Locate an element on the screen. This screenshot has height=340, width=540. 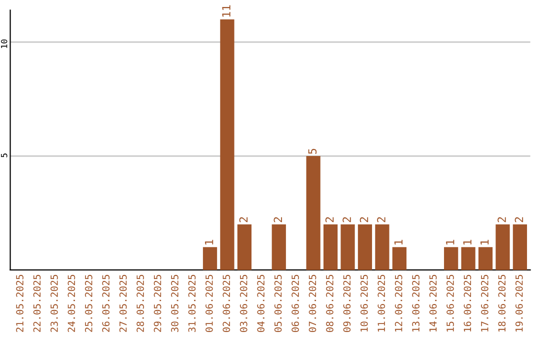
x-tick-label: 01.06.2025 is located at coordinates (209, 303).